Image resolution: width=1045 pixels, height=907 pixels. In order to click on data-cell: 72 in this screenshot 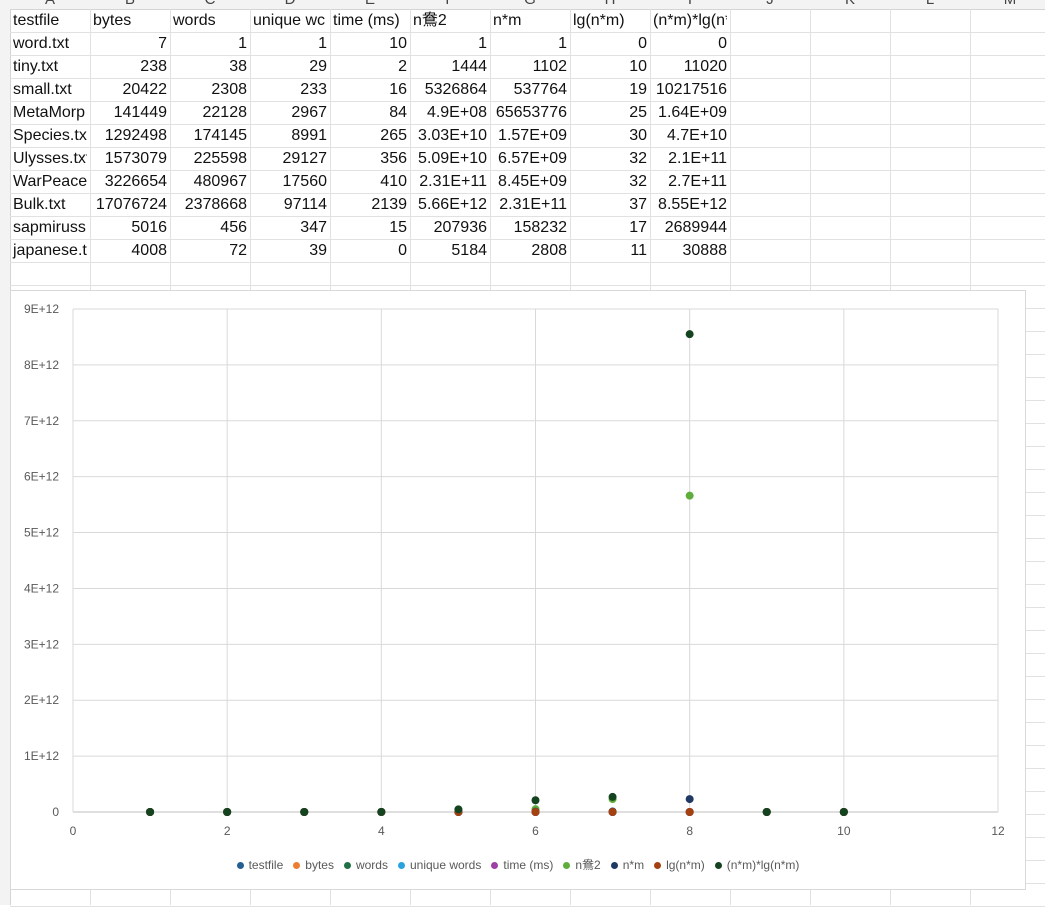, I will do `click(238, 250)`.